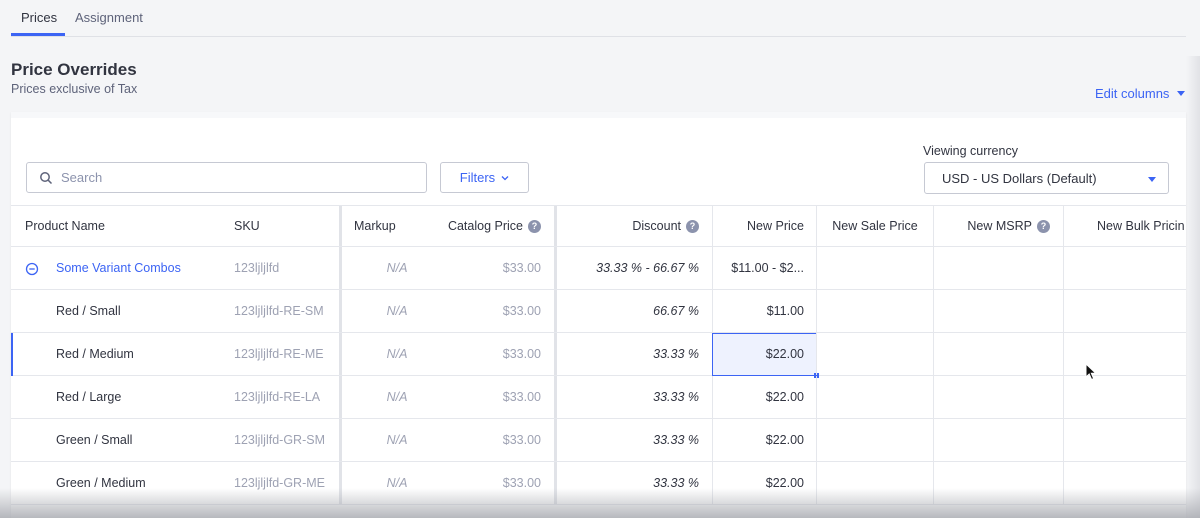  I want to click on active-row-marker, so click(12, 354).